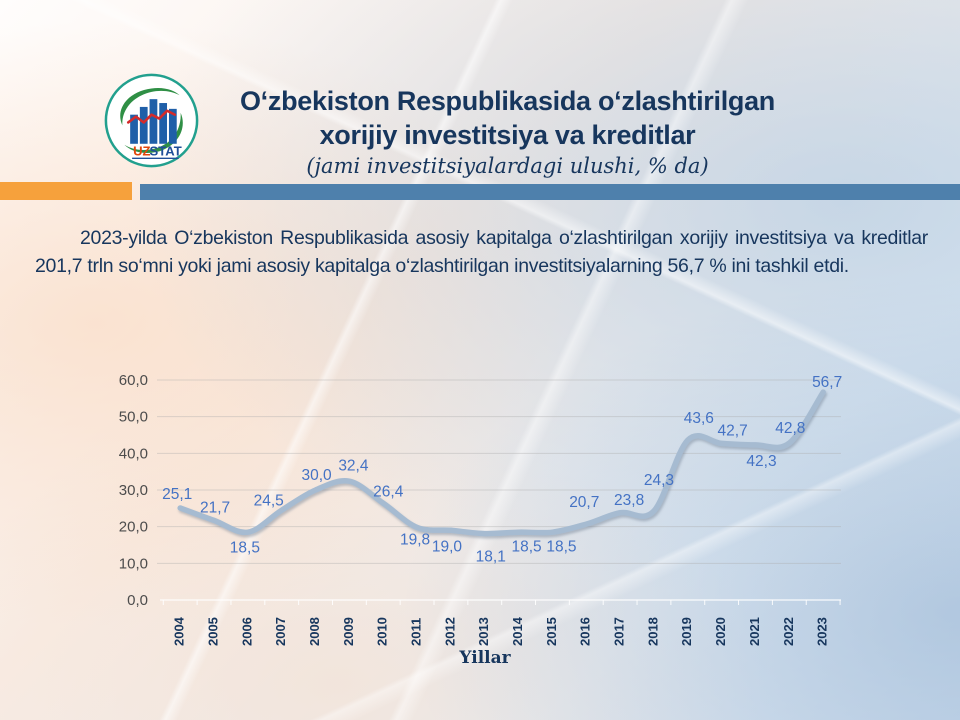  I want to click on svg-text: 2006, so click(246, 631).